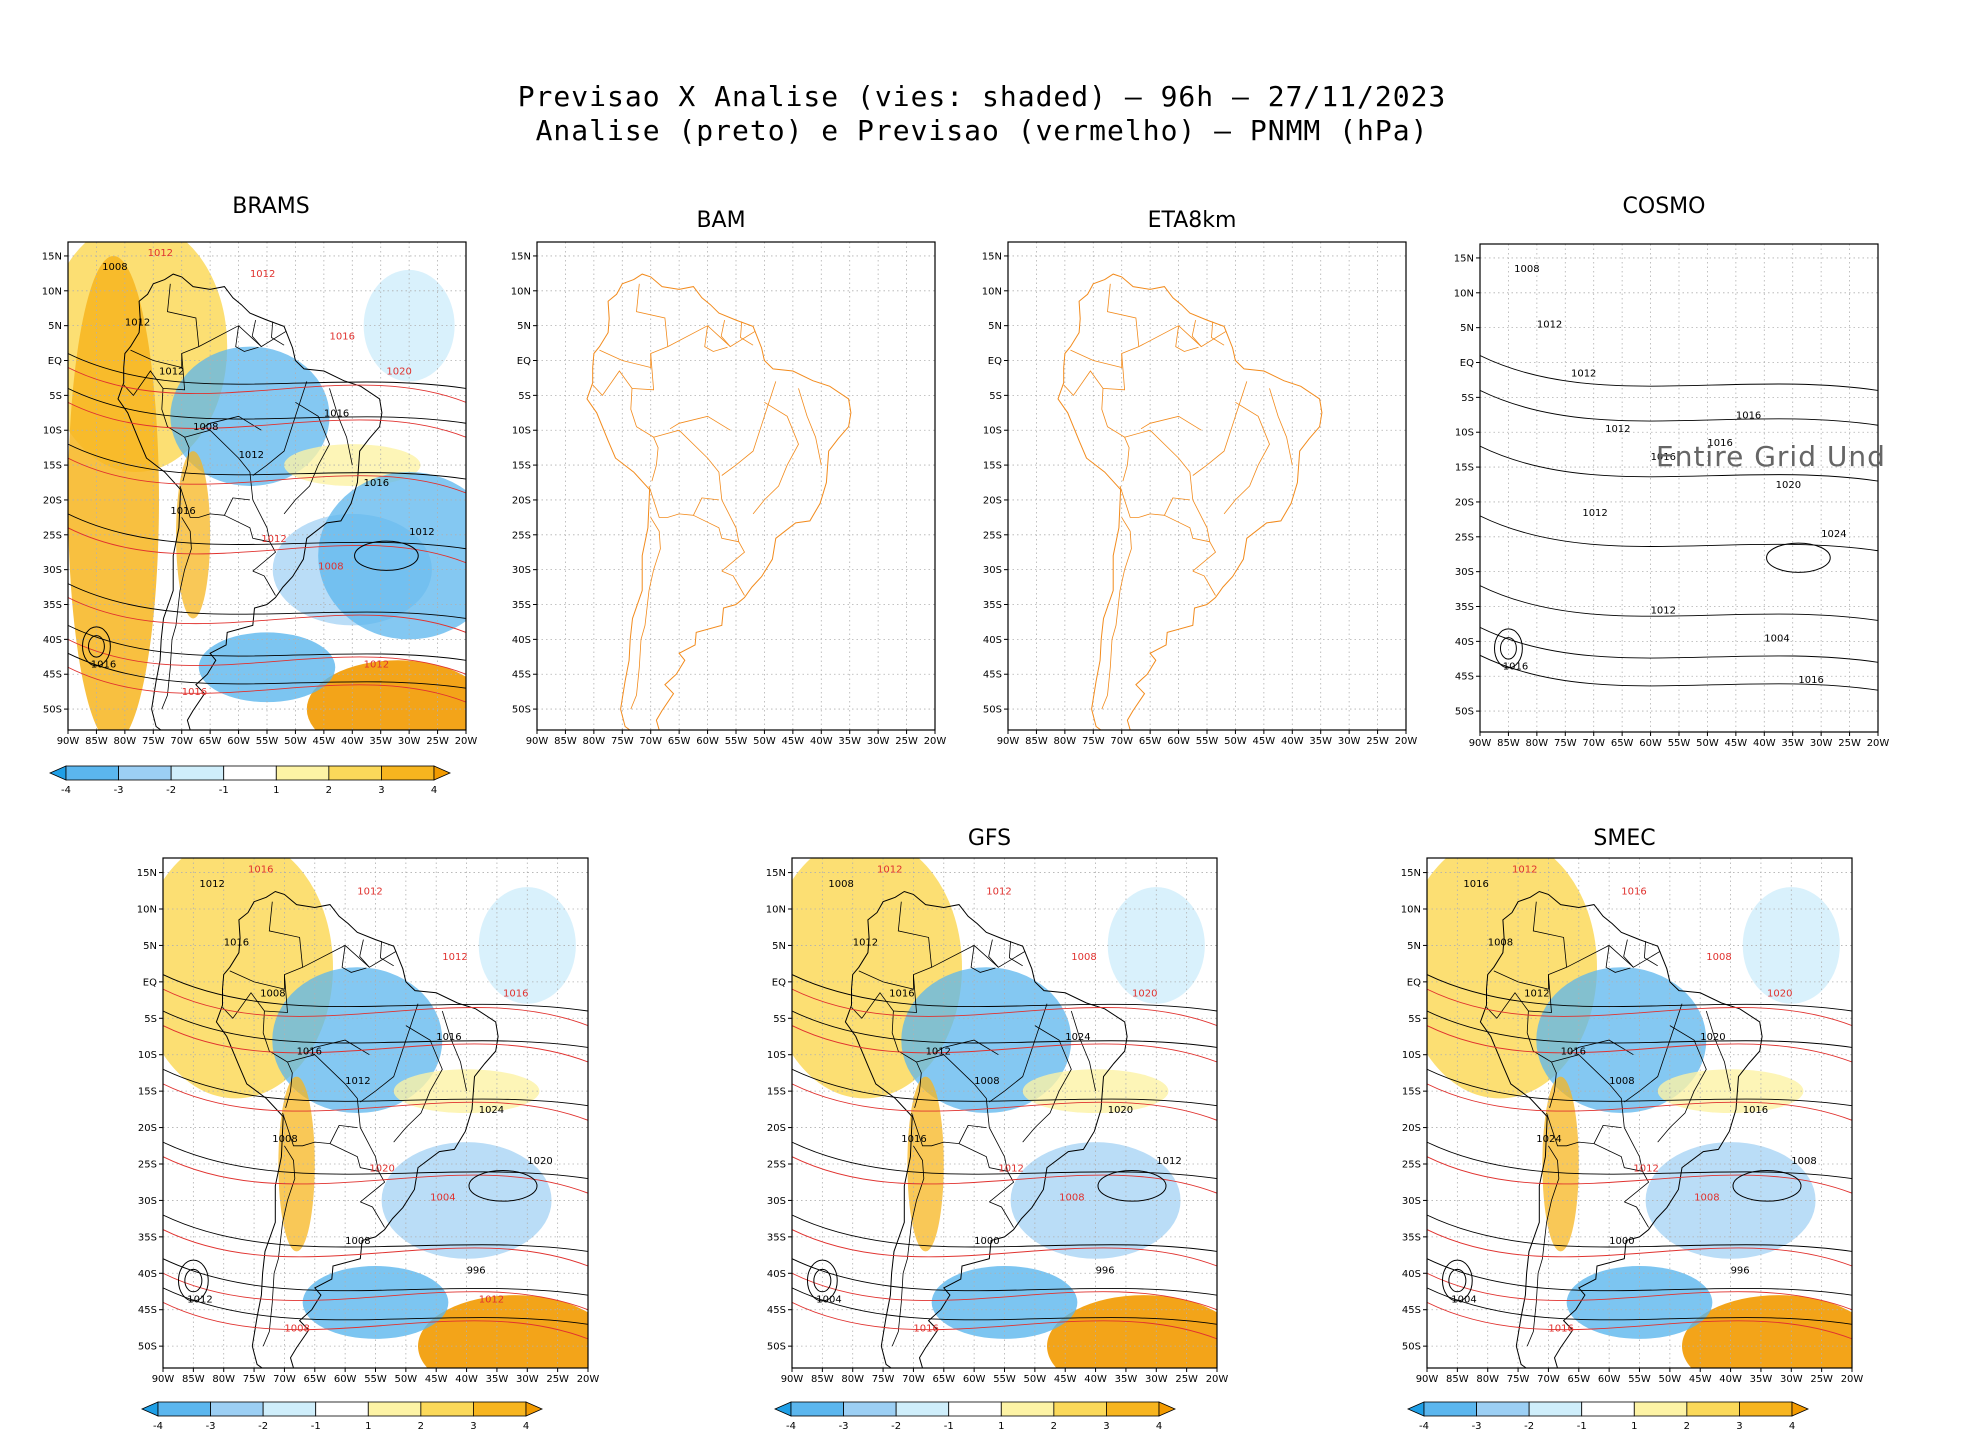  Describe the element at coordinates (434, 790) in the screenshot. I see `colorbar-tick-label: 4` at that location.